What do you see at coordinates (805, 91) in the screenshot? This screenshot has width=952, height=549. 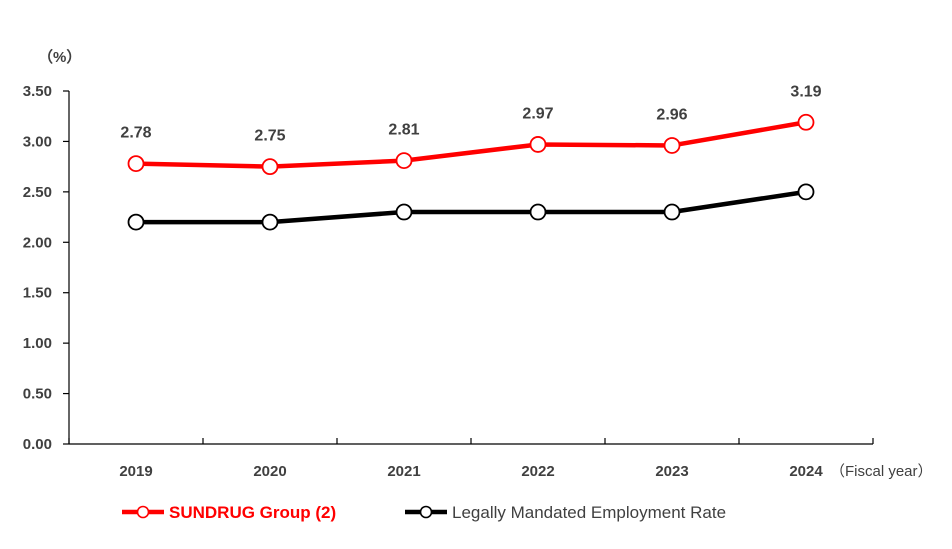 I see `data-label: 3.19` at bounding box center [805, 91].